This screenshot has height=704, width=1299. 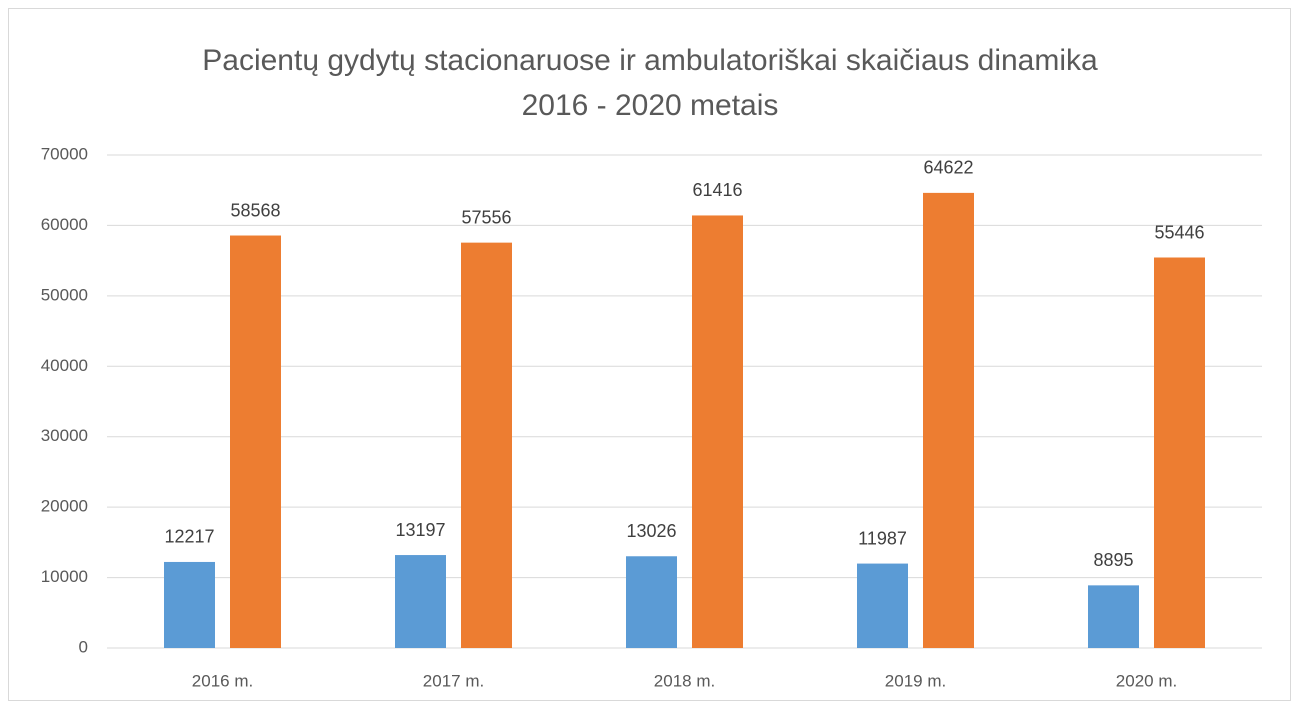 I want to click on y-tick-label: 0, so click(x=83, y=646).